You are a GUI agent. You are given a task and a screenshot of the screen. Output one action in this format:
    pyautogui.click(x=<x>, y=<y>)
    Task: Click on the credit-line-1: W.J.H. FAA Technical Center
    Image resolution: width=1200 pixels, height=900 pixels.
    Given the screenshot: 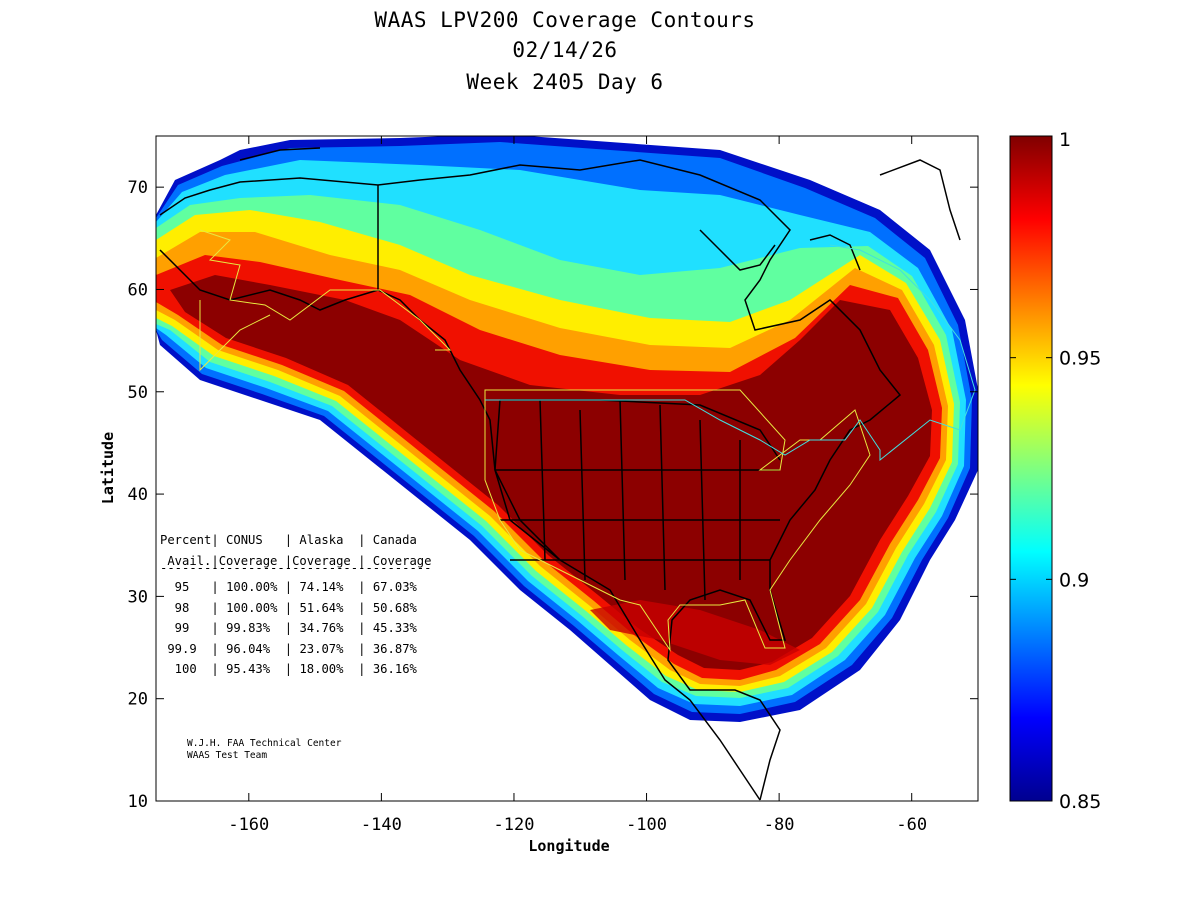 What is the action you would take?
    pyautogui.click(x=264, y=743)
    